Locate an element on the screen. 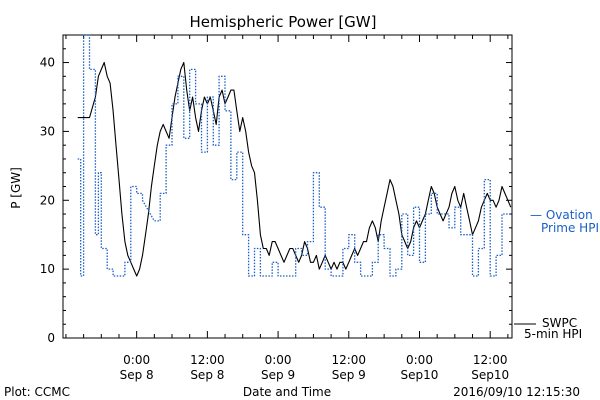 The height and width of the screenshot is (400, 600). footer-plot-credit: Plot: CCMC is located at coordinates (37, 392).